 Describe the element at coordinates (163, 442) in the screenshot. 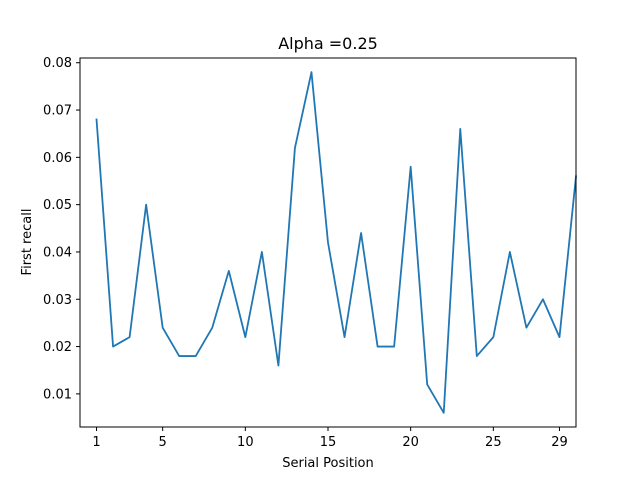

I see `x-tick-label: 5` at that location.